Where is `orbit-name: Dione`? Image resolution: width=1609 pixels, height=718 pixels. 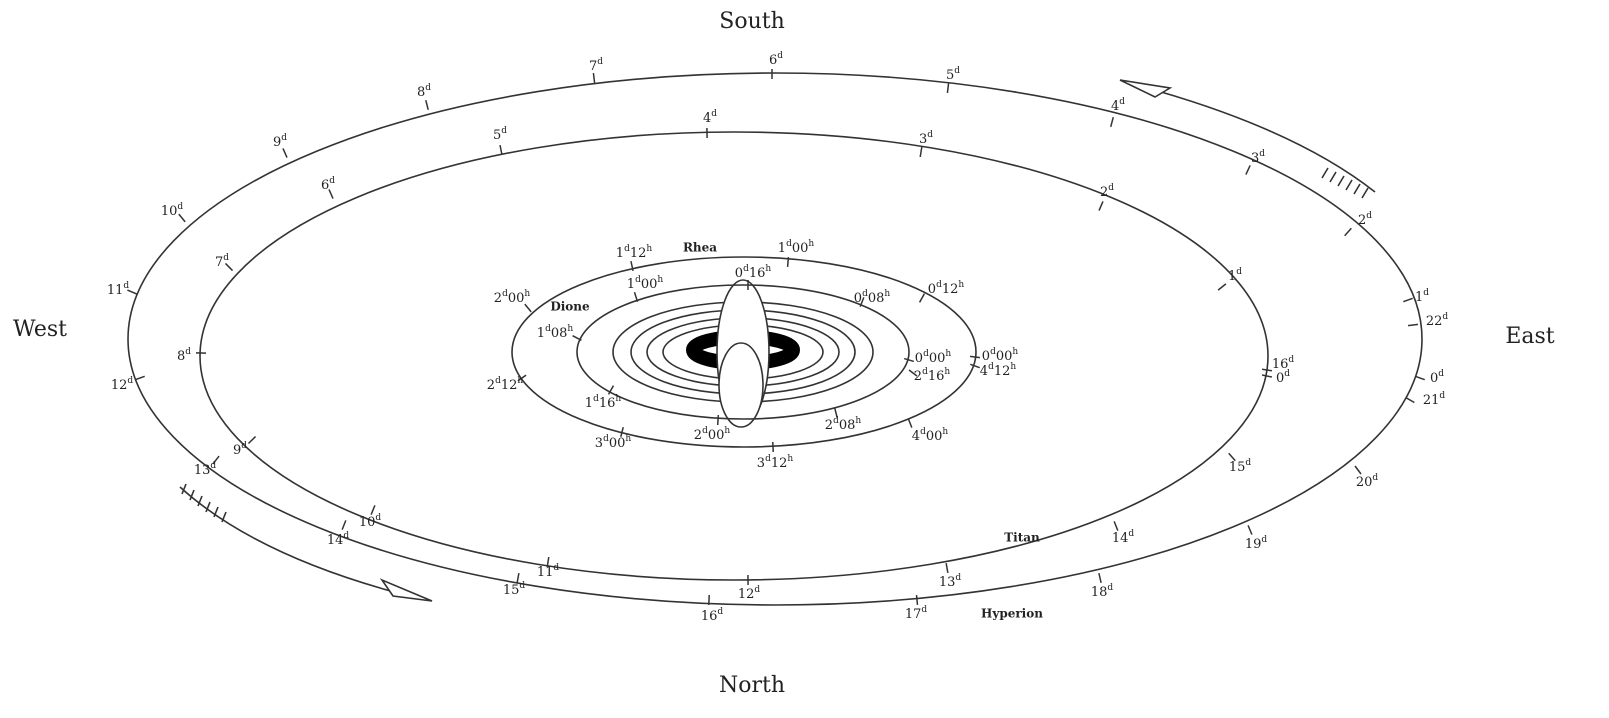
orbit-name: Dione is located at coordinates (570, 307).